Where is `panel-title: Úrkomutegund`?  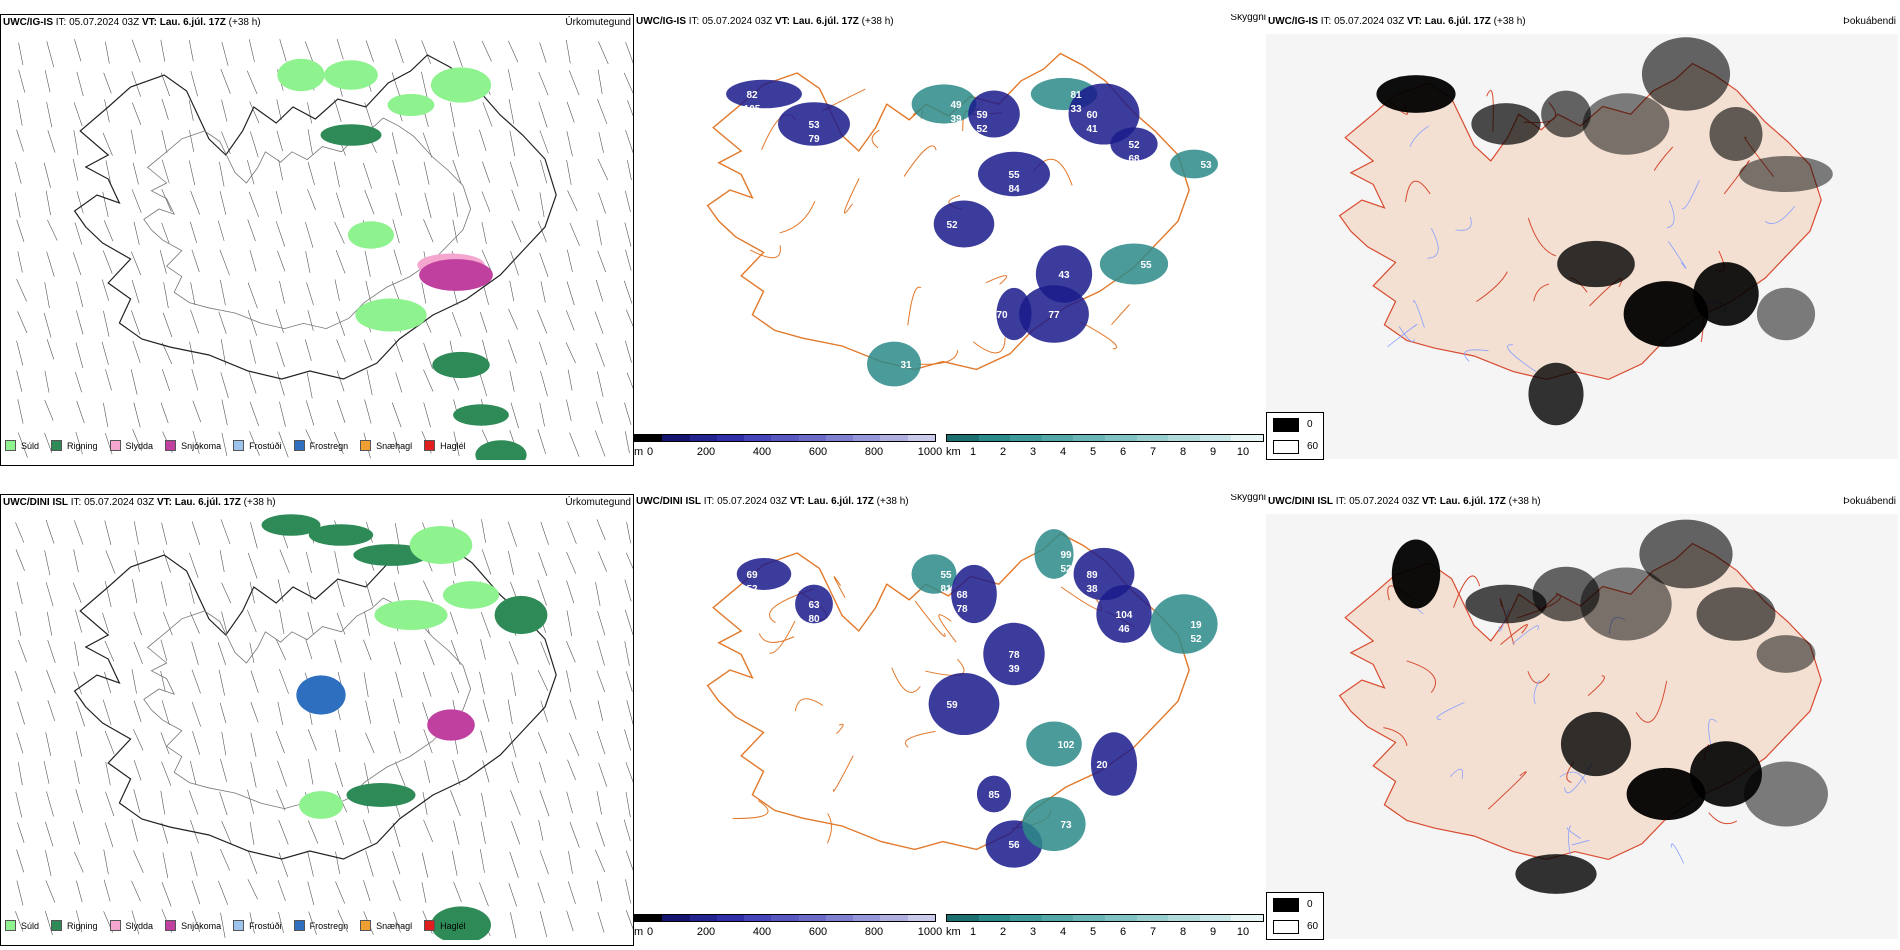
panel-title: Úrkomutegund is located at coordinates (598, 502).